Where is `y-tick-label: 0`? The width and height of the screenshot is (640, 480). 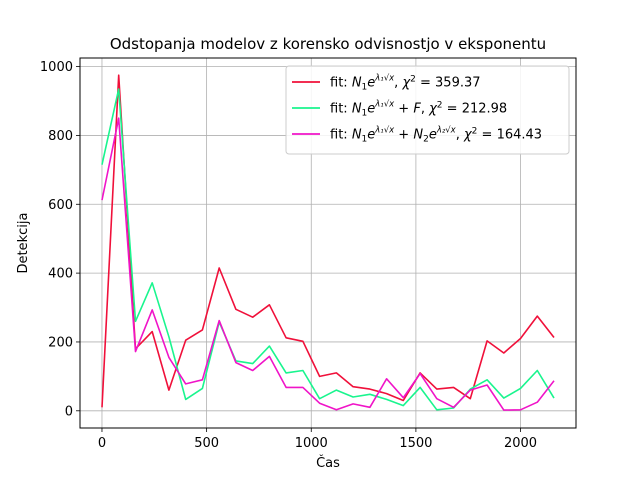
y-tick-label: 0 is located at coordinates (69, 411).